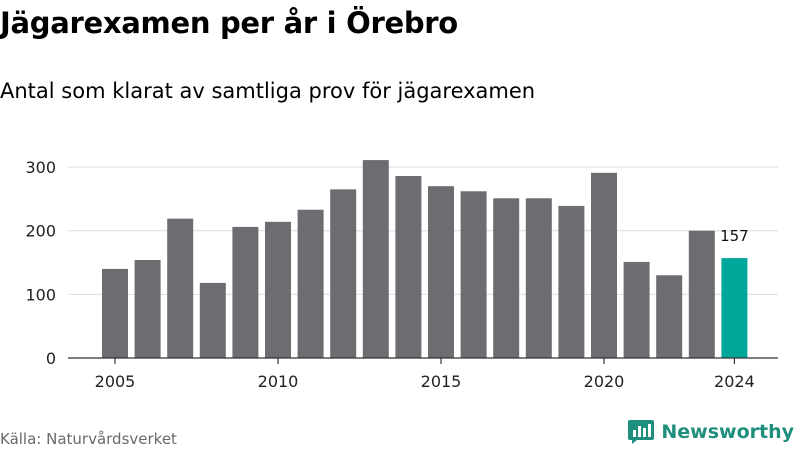 This screenshot has height=450, width=800. What do you see at coordinates (245, 292) in the screenshot?
I see `bar-2009` at bounding box center [245, 292].